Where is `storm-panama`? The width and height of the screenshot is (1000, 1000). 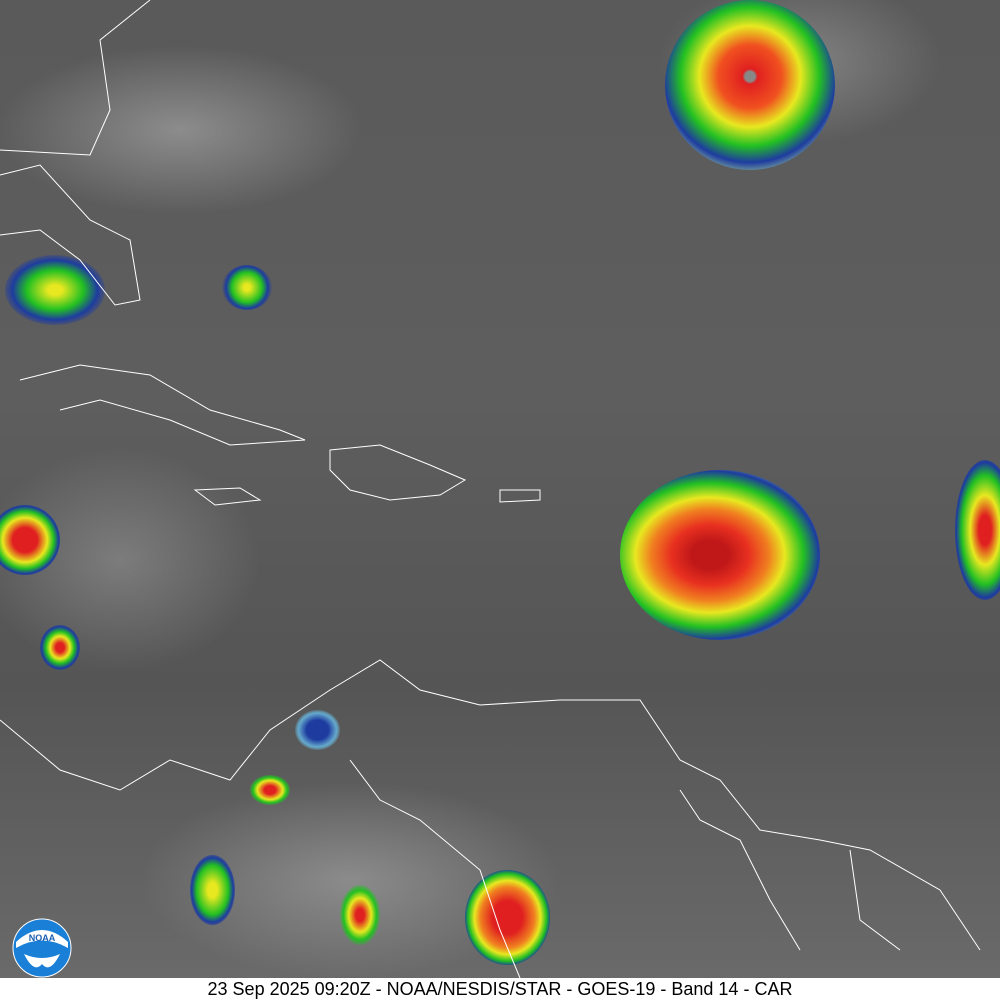 storm-panama is located at coordinates (317, 730).